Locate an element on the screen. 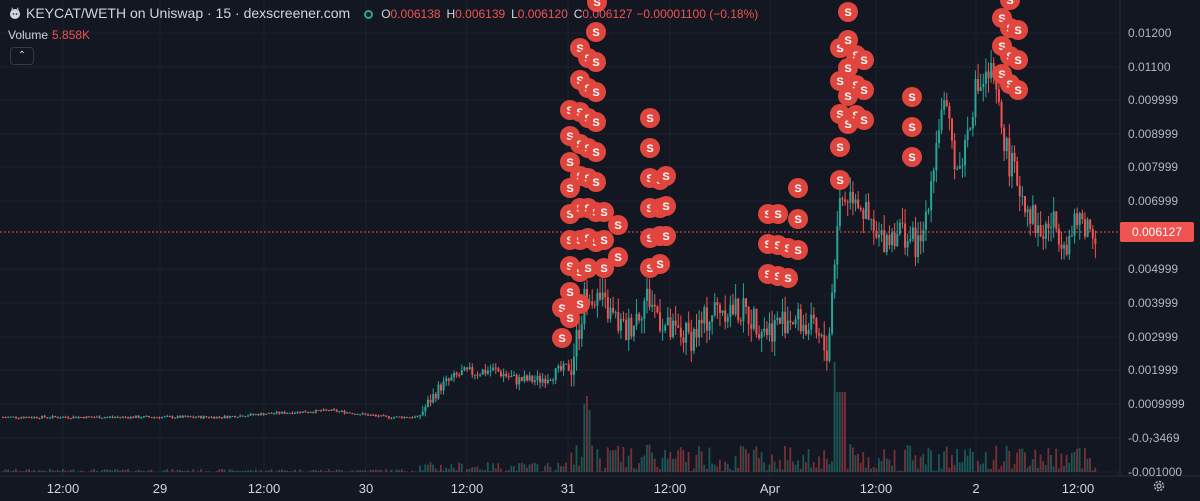  collapse-legend-button: ⌃ is located at coordinates (22, 56).